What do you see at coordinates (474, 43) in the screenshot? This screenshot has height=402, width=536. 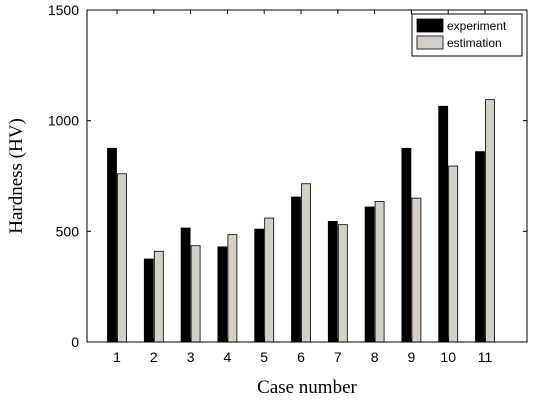 I see `legend-label-estimation: estimation` at bounding box center [474, 43].